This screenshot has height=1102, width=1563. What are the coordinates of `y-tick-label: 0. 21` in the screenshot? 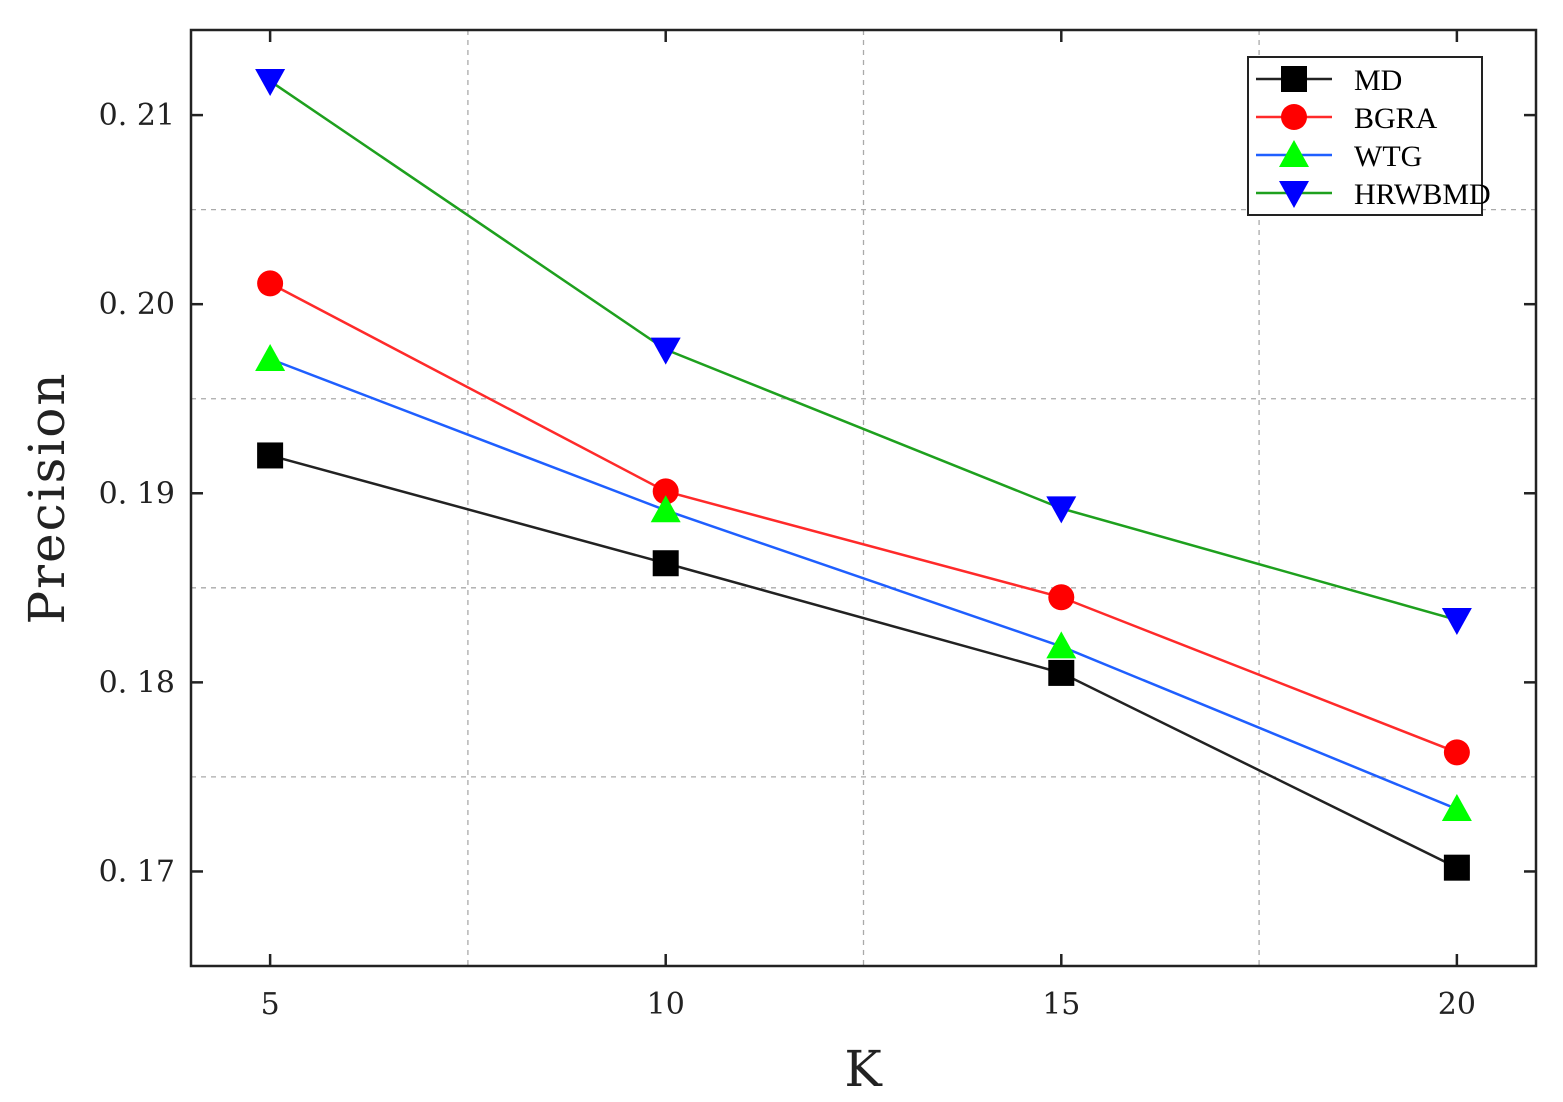 It's located at (137, 115).